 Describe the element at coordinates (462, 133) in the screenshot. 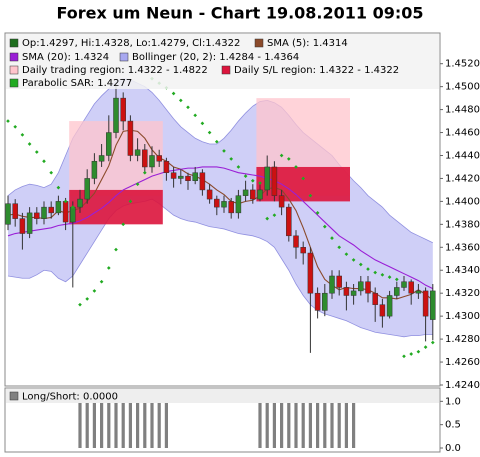

I see `y-tick-label: 1.4460` at that location.